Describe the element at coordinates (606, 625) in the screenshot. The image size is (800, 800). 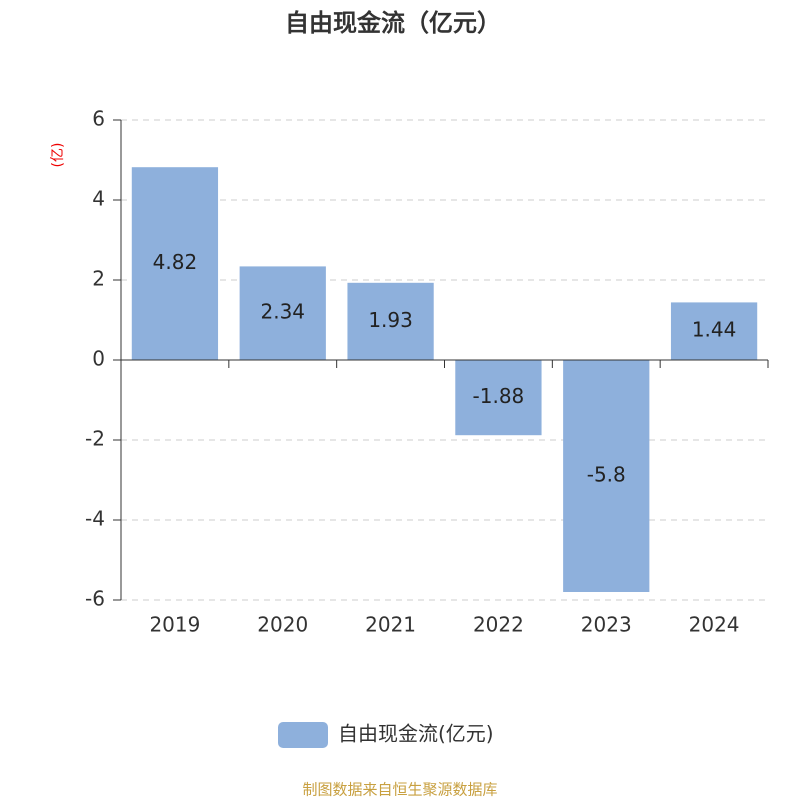
I see `x-tick-label: 2023` at that location.